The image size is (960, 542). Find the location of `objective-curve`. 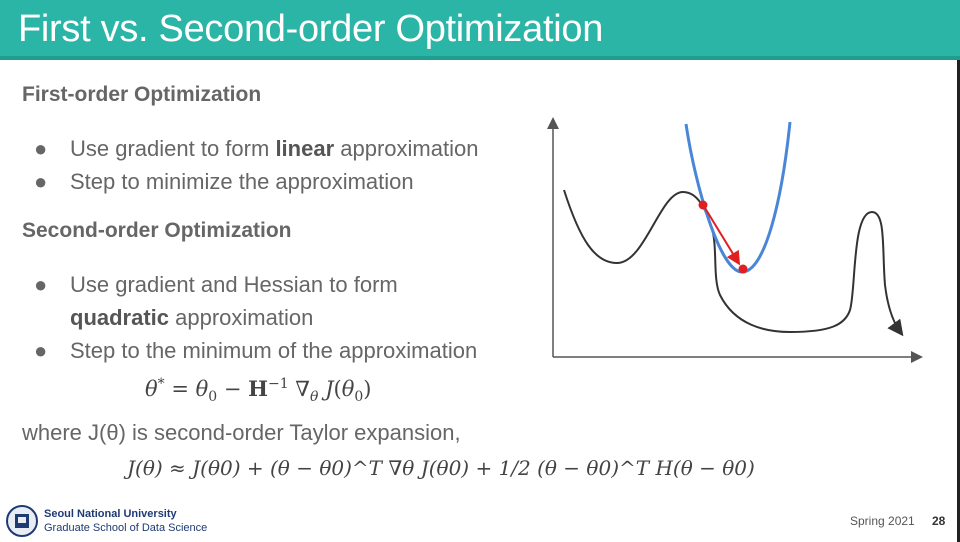

objective-curve is located at coordinates (733, 263).